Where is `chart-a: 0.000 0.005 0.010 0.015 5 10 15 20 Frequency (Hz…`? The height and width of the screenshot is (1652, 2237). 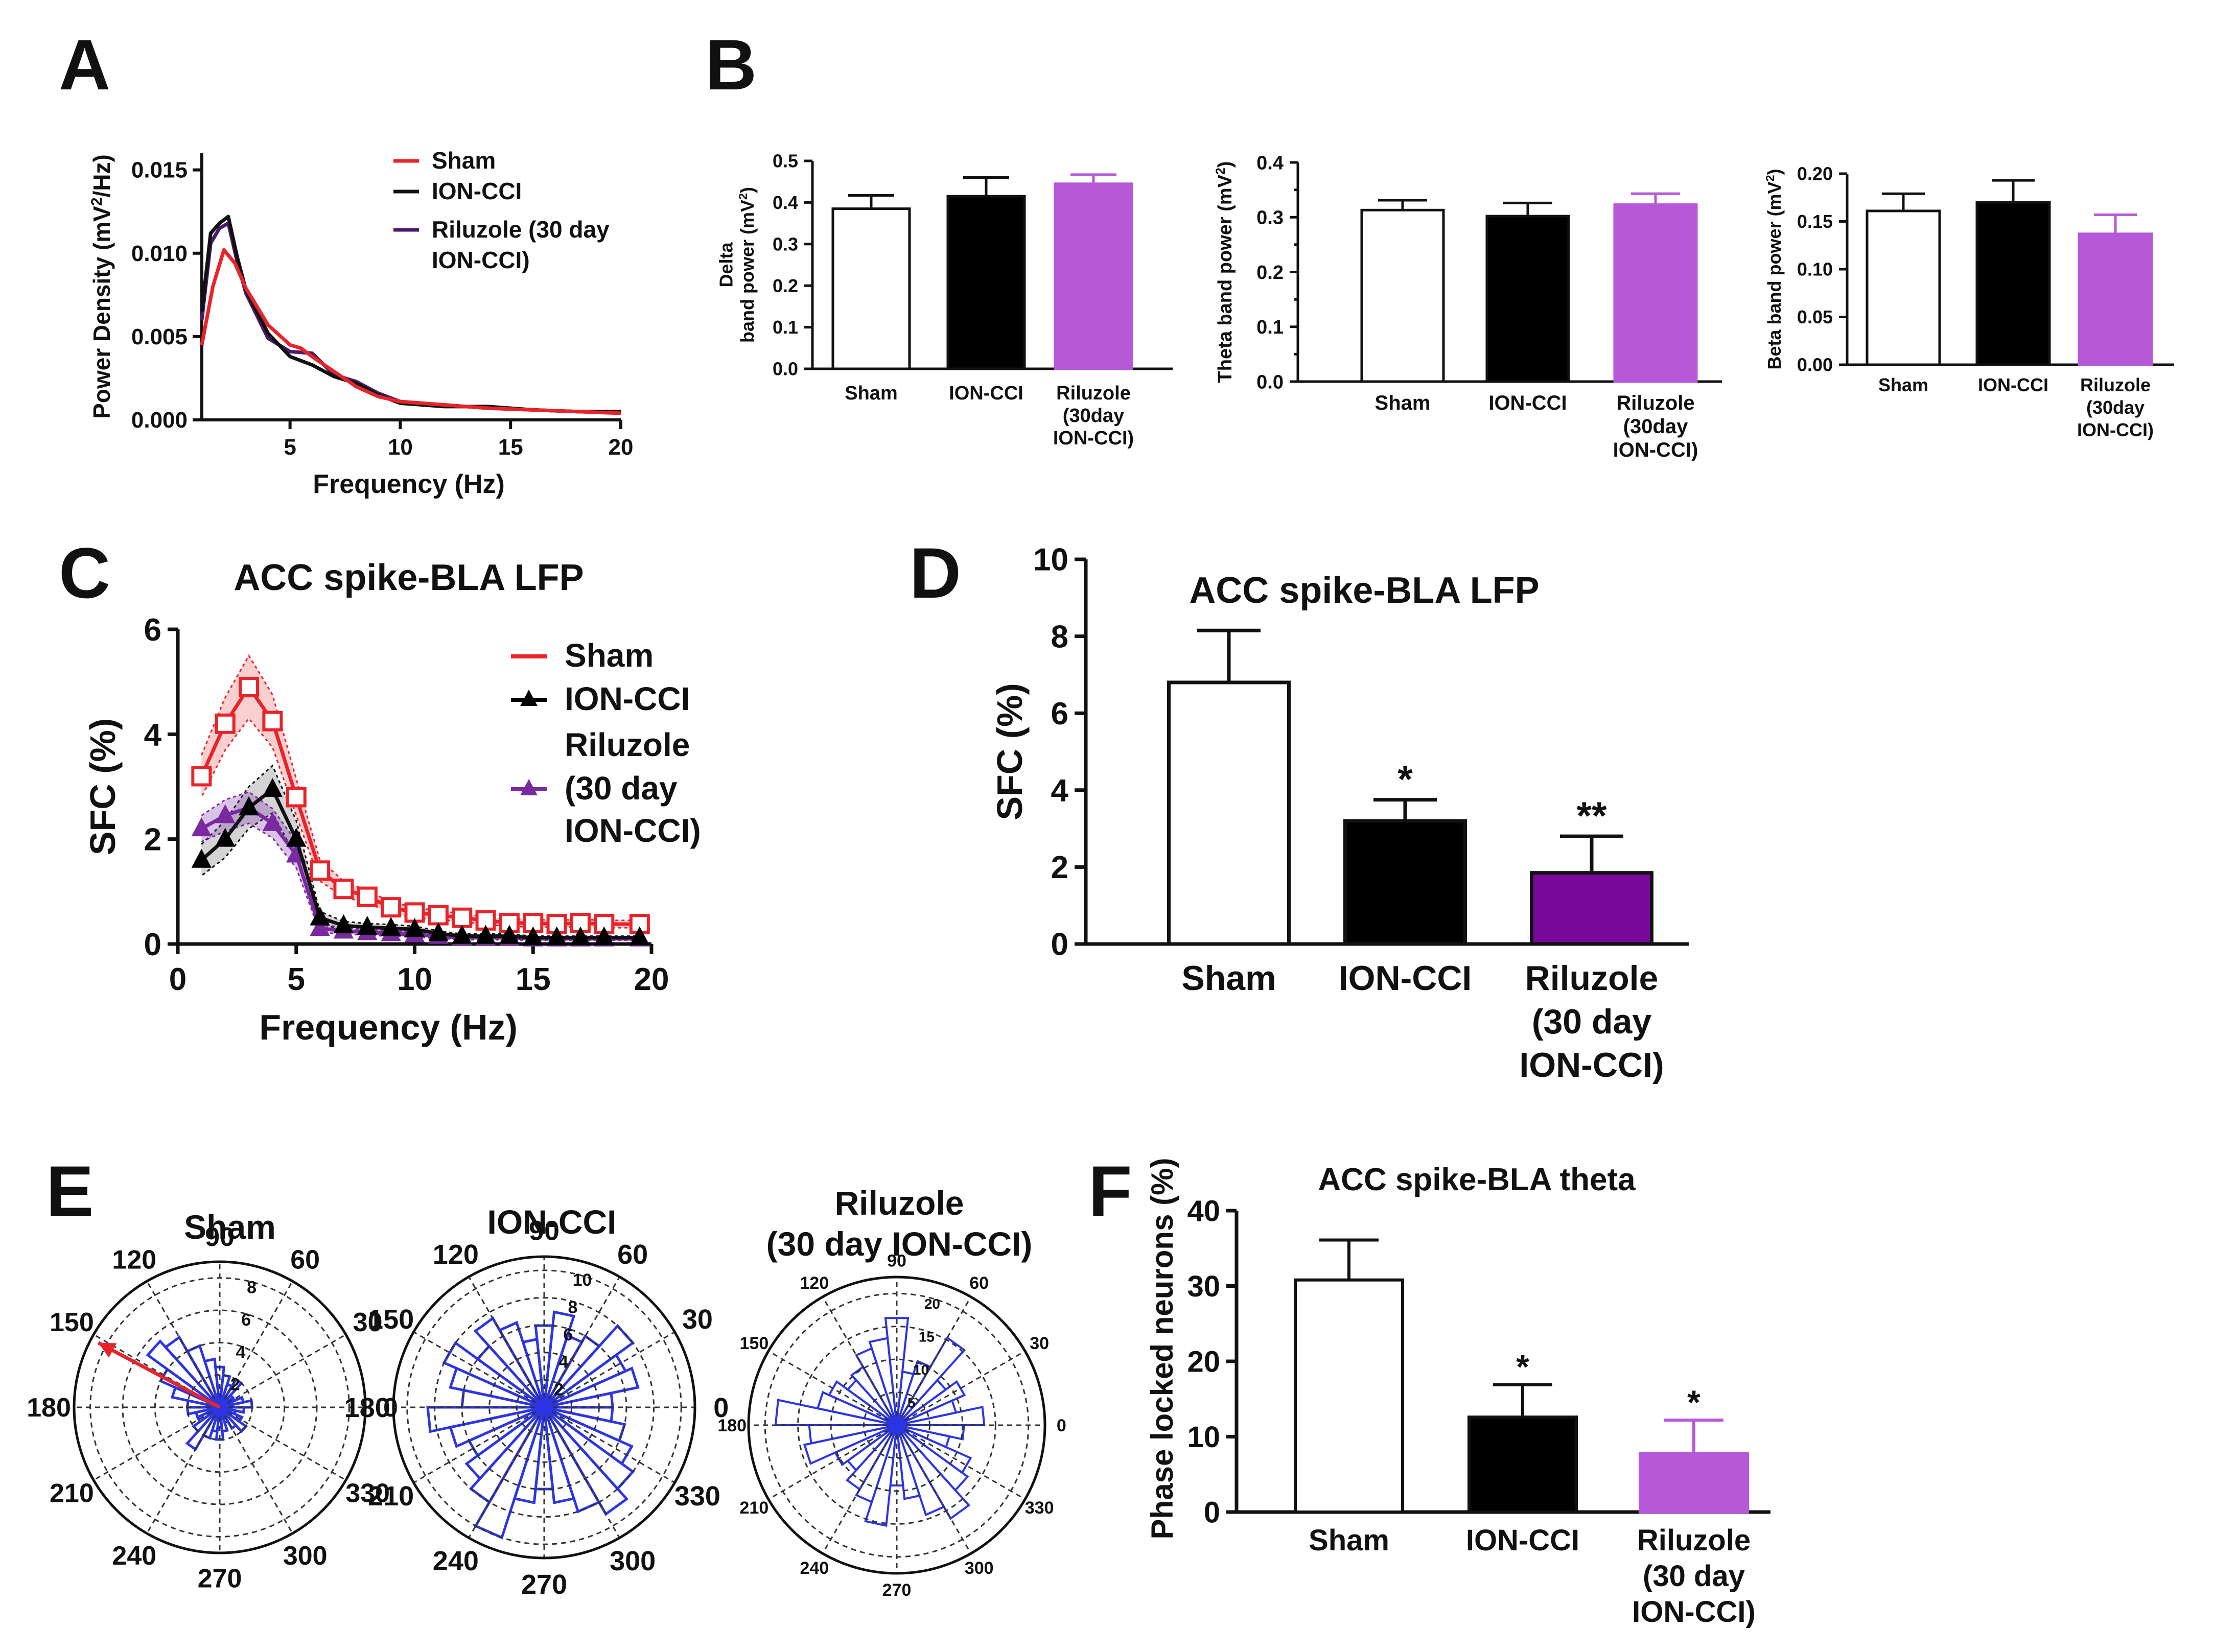 chart-a: 0.000 0.005 0.010 0.015 5 10 15 20 Frequency (Hz… is located at coordinates (361, 323).